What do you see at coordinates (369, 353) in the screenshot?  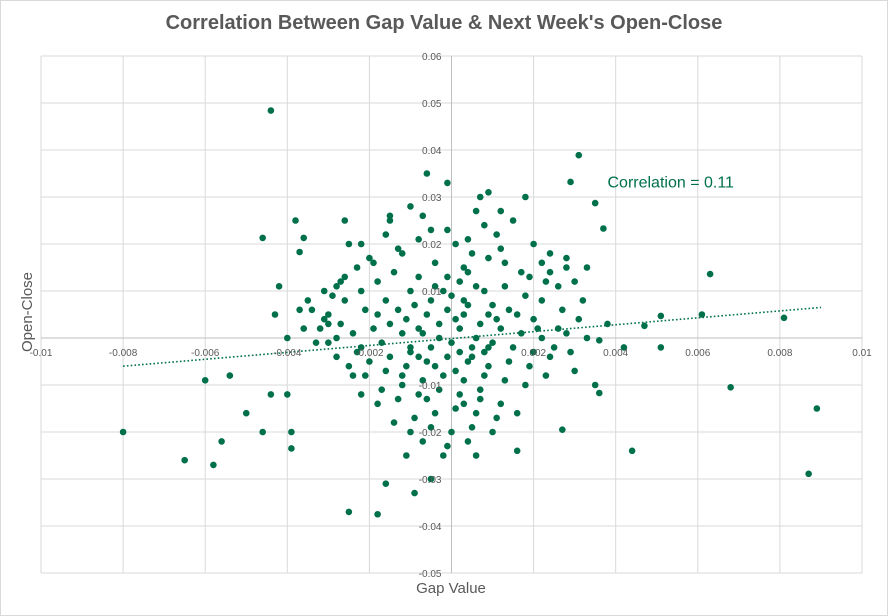 I see `x-tick-label: -0.002` at bounding box center [369, 353].